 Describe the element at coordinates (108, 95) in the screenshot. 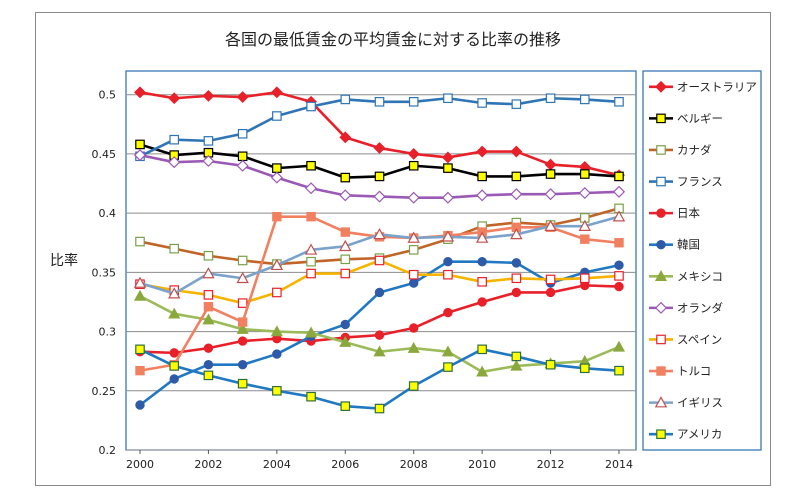

I see `y-tick-label: 0.5` at that location.